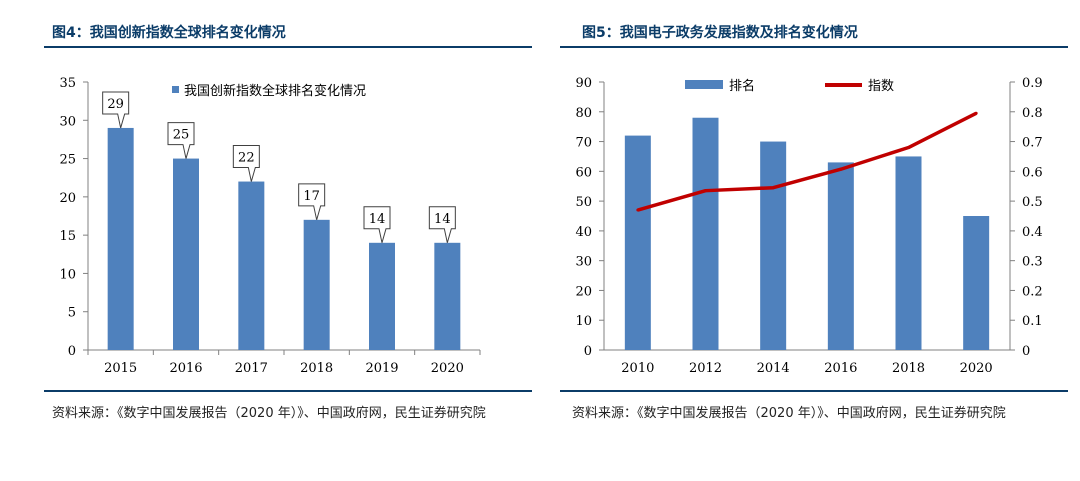 The height and width of the screenshot is (481, 1080). Describe the element at coordinates (1026, 351) in the screenshot. I see `y2-tick-label: 0` at that location.